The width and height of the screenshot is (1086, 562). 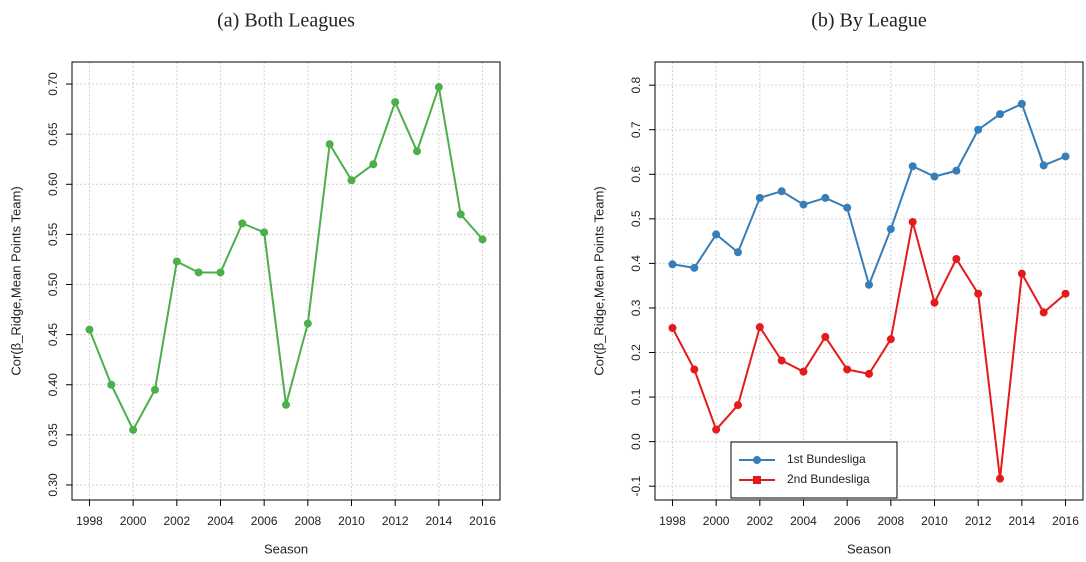 What do you see at coordinates (53, 184) in the screenshot?
I see `y-tick-label: 0.60` at bounding box center [53, 184].